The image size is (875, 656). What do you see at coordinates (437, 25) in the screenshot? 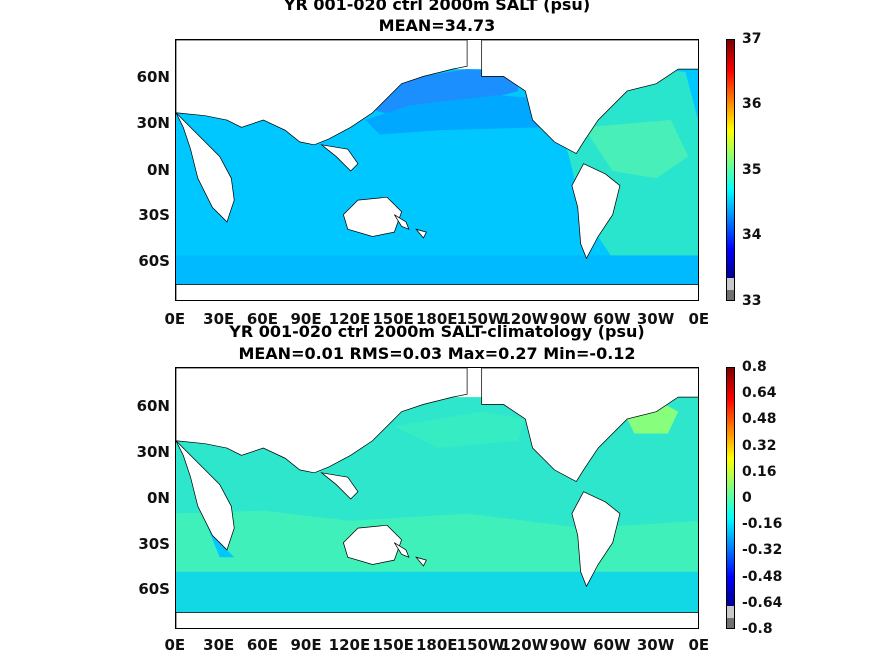
I see `panel1-subtitle: MEAN=34.73` at bounding box center [437, 25].